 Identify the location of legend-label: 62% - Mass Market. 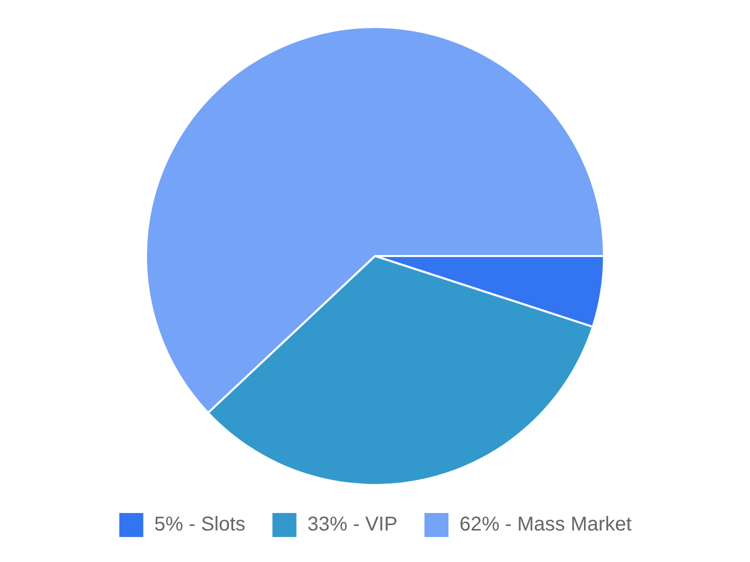
(545, 525).